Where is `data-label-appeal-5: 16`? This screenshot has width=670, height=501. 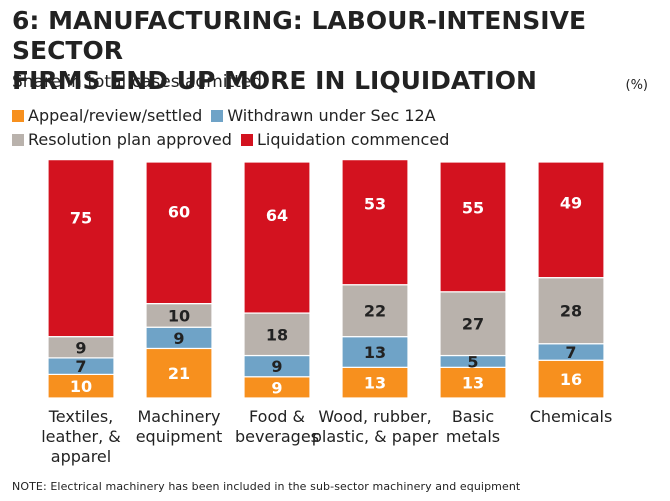
data-label-appeal-5: 16 is located at coordinates (571, 379).